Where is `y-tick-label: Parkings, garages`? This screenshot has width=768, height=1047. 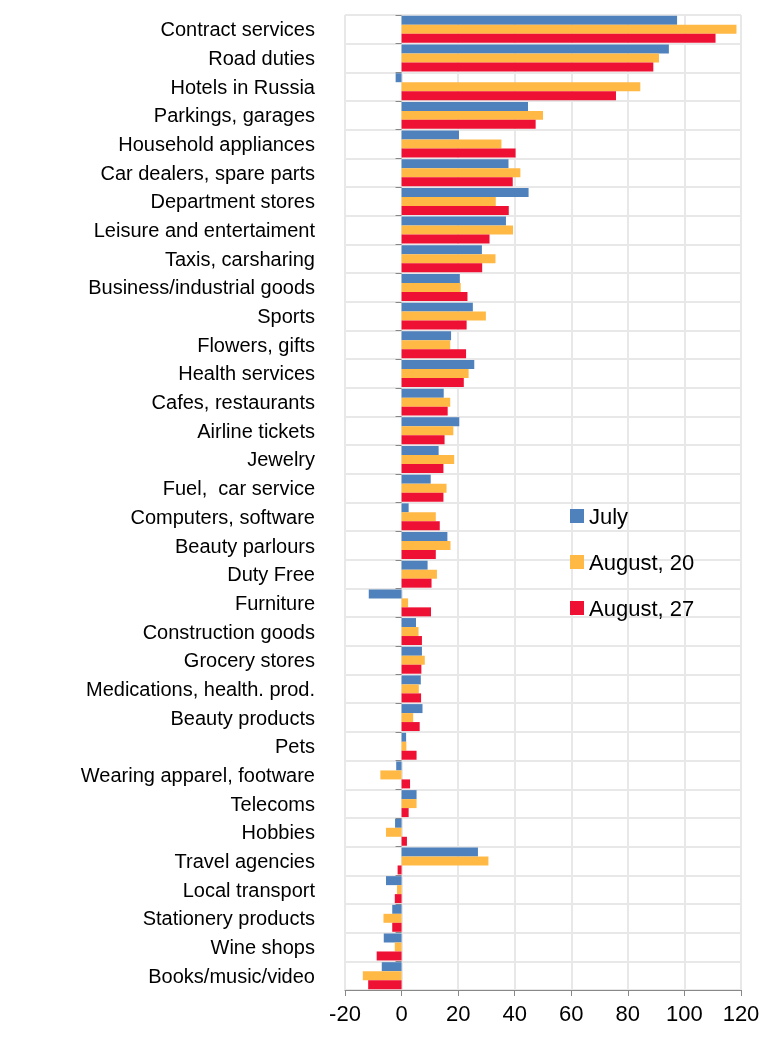 y-tick-label: Parkings, garages is located at coordinates (234, 115).